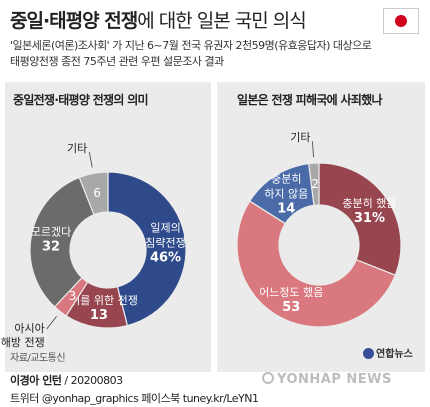  I want to click on flag-disc, so click(401, 21).